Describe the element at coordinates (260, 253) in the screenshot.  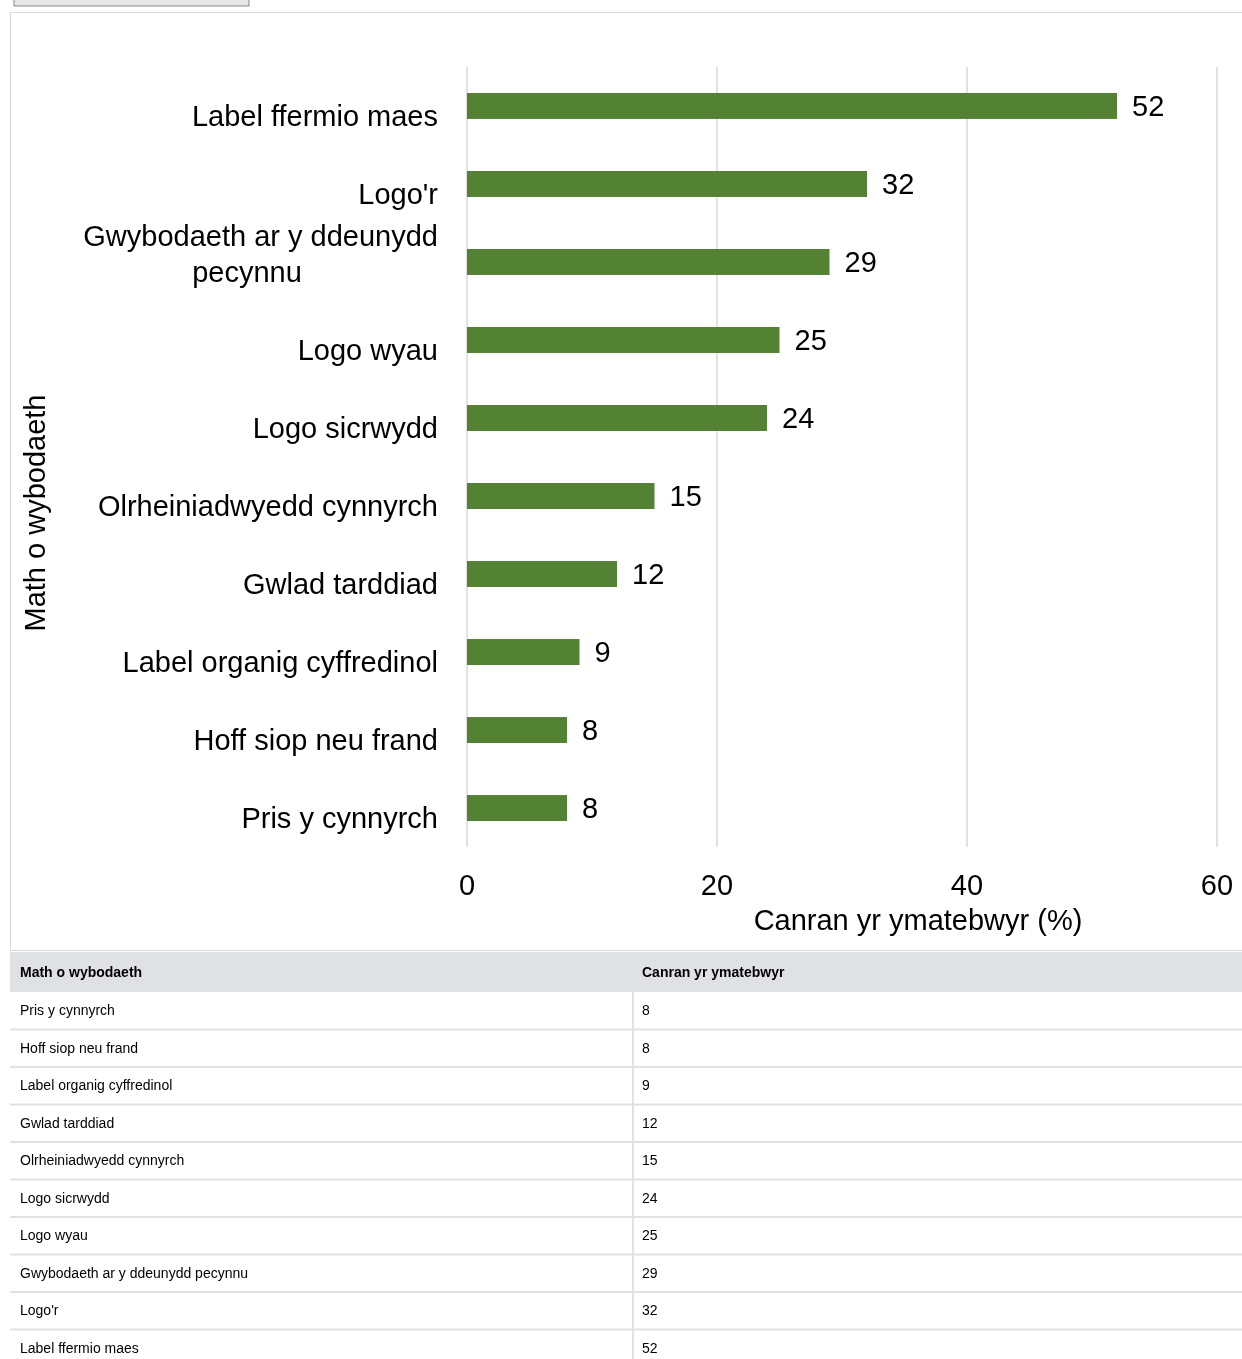
I see `y-tick-label: Gwybodaeth ar y ddeunydd pecynnu` at that location.